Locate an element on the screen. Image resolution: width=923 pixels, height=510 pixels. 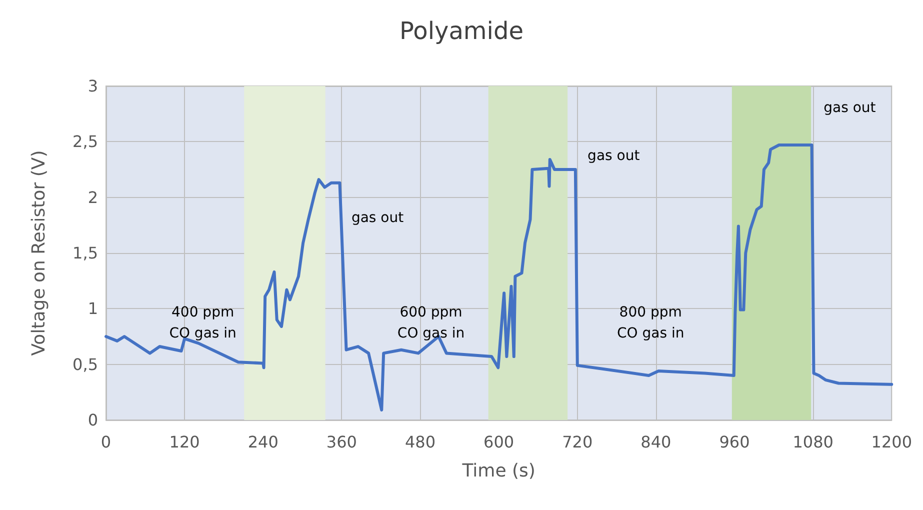
x-tick-label: 840 is located at coordinates (656, 442).